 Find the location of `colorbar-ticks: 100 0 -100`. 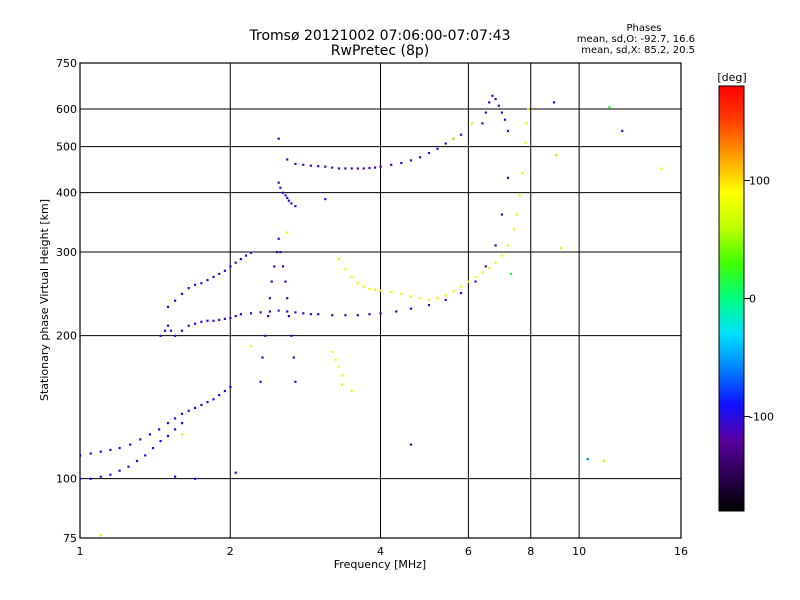

colorbar-ticks: 100 0 -100 is located at coordinates (759, 299).